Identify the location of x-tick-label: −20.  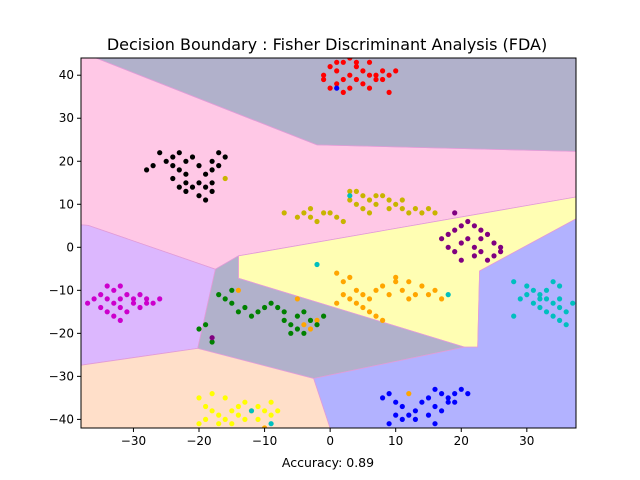
(198, 441).